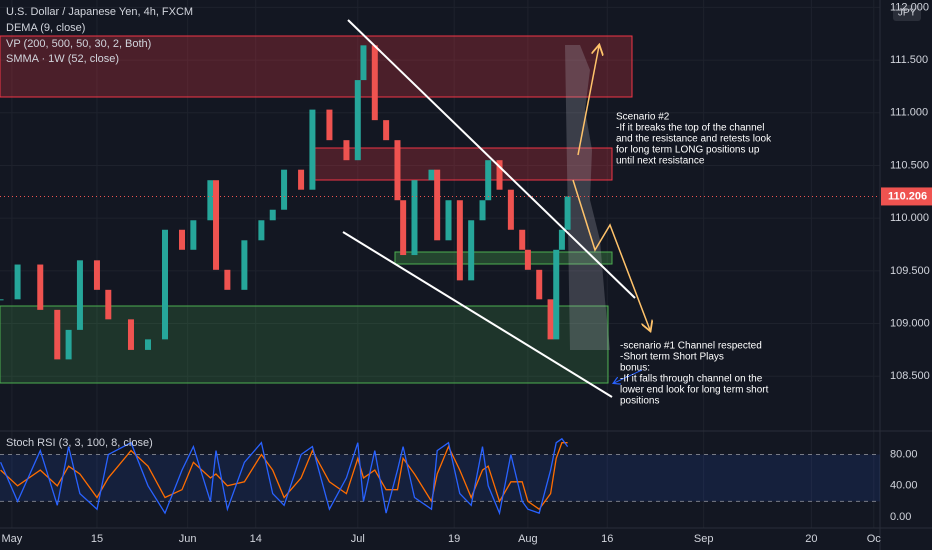 The width and height of the screenshot is (932, 550). What do you see at coordinates (304, 344) in the screenshot?
I see `support-zone` at bounding box center [304, 344].